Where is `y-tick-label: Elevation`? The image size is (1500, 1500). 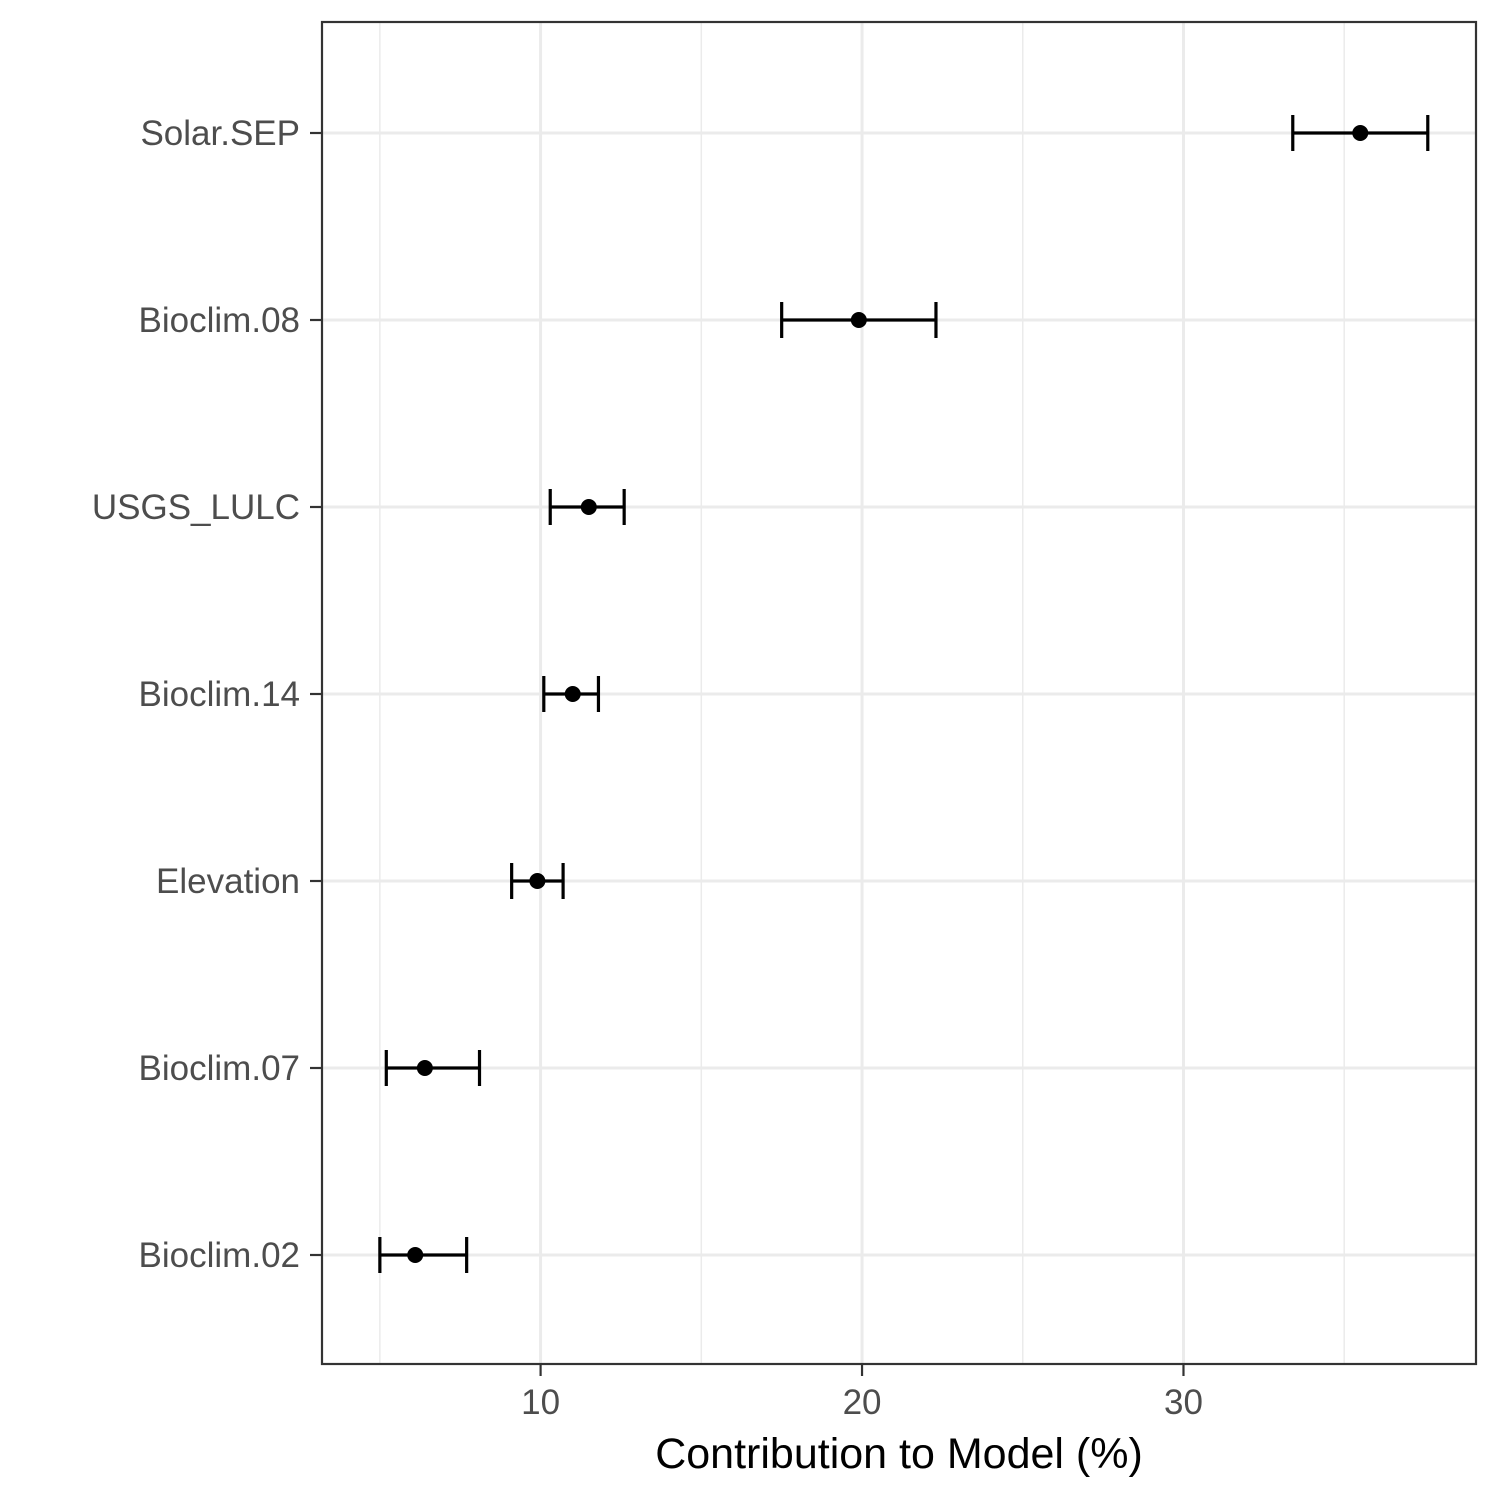
y-tick-label: Elevation is located at coordinates (228, 881).